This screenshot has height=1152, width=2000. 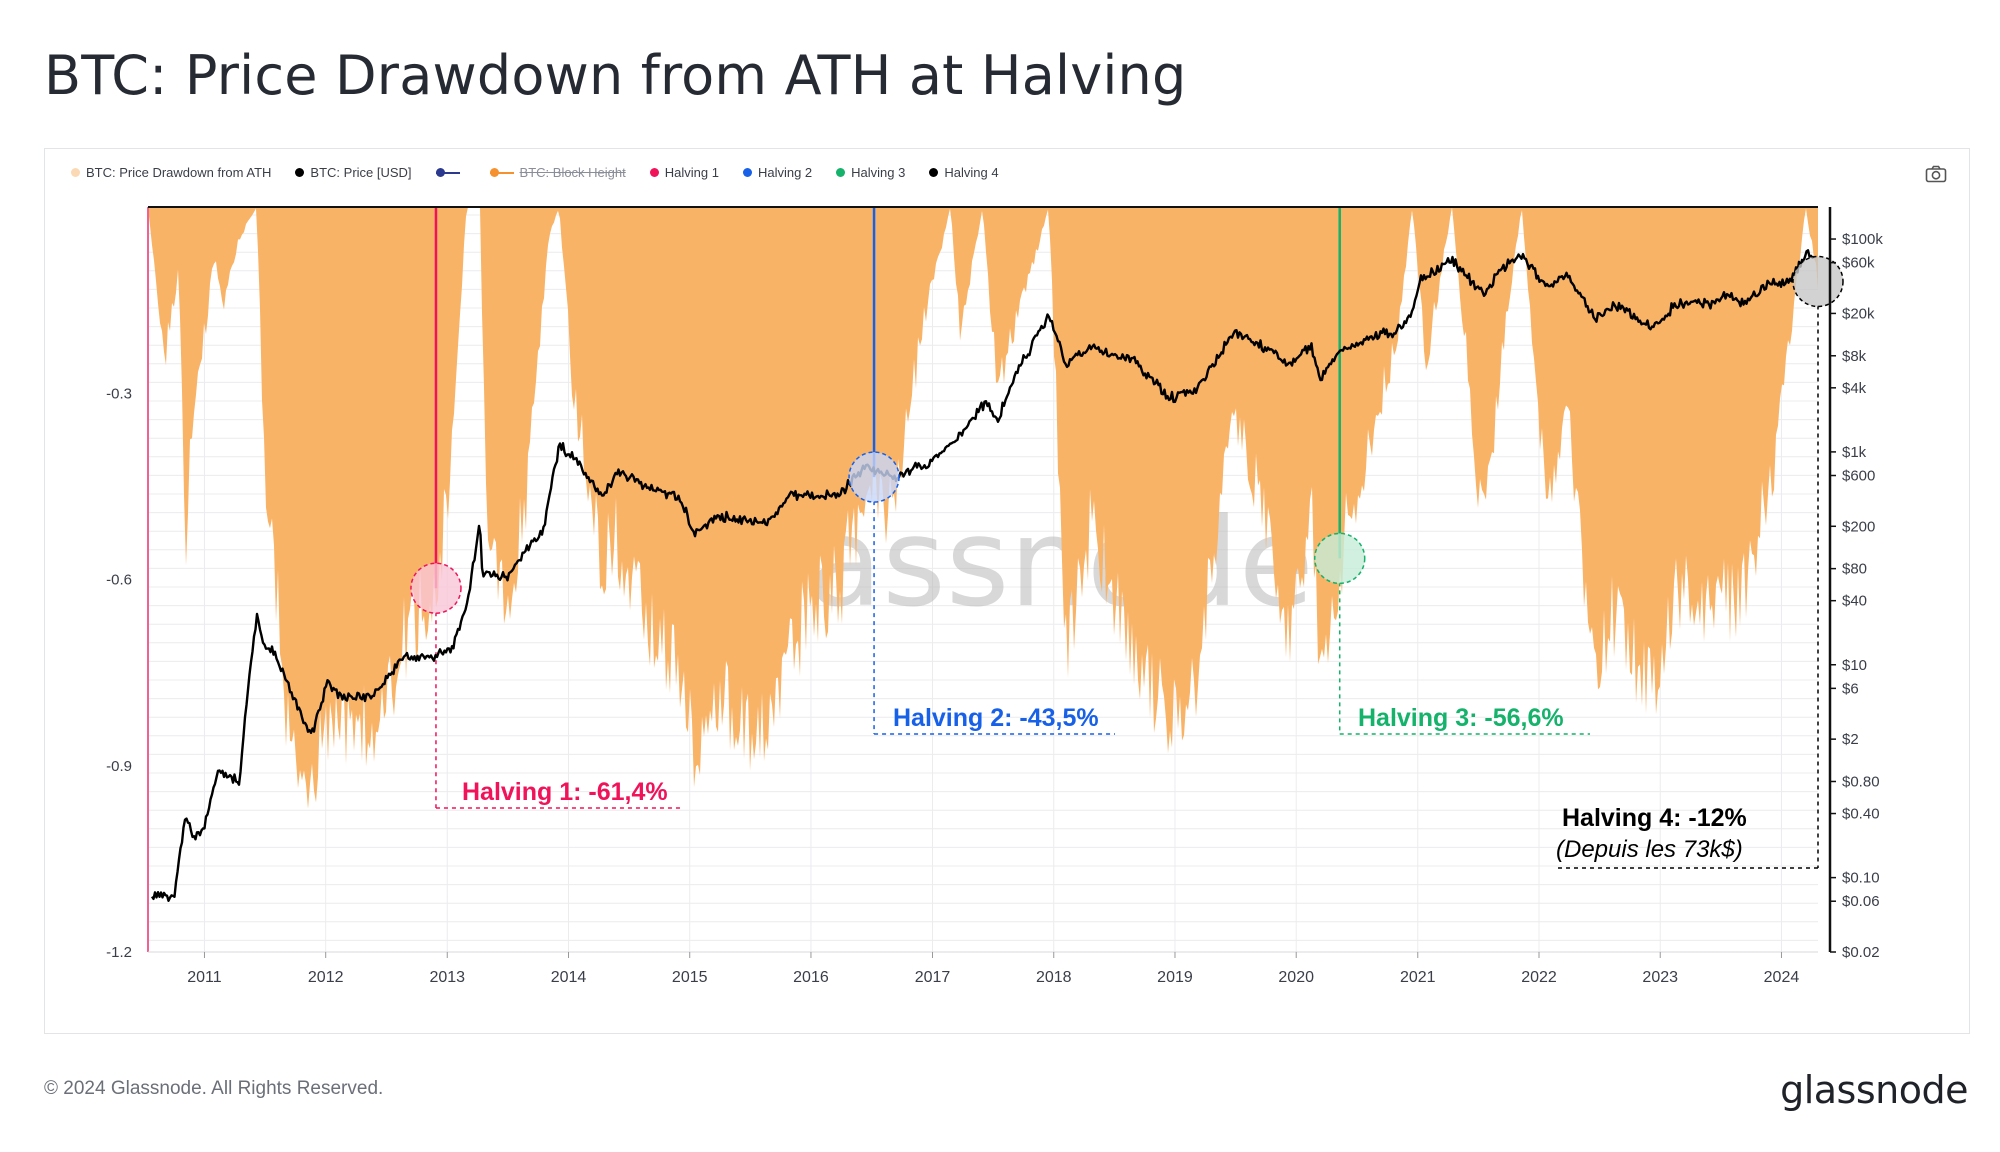 What do you see at coordinates (1649, 849) in the screenshot?
I see `halving-sublabel-4: (Depuis les 73k$)` at bounding box center [1649, 849].